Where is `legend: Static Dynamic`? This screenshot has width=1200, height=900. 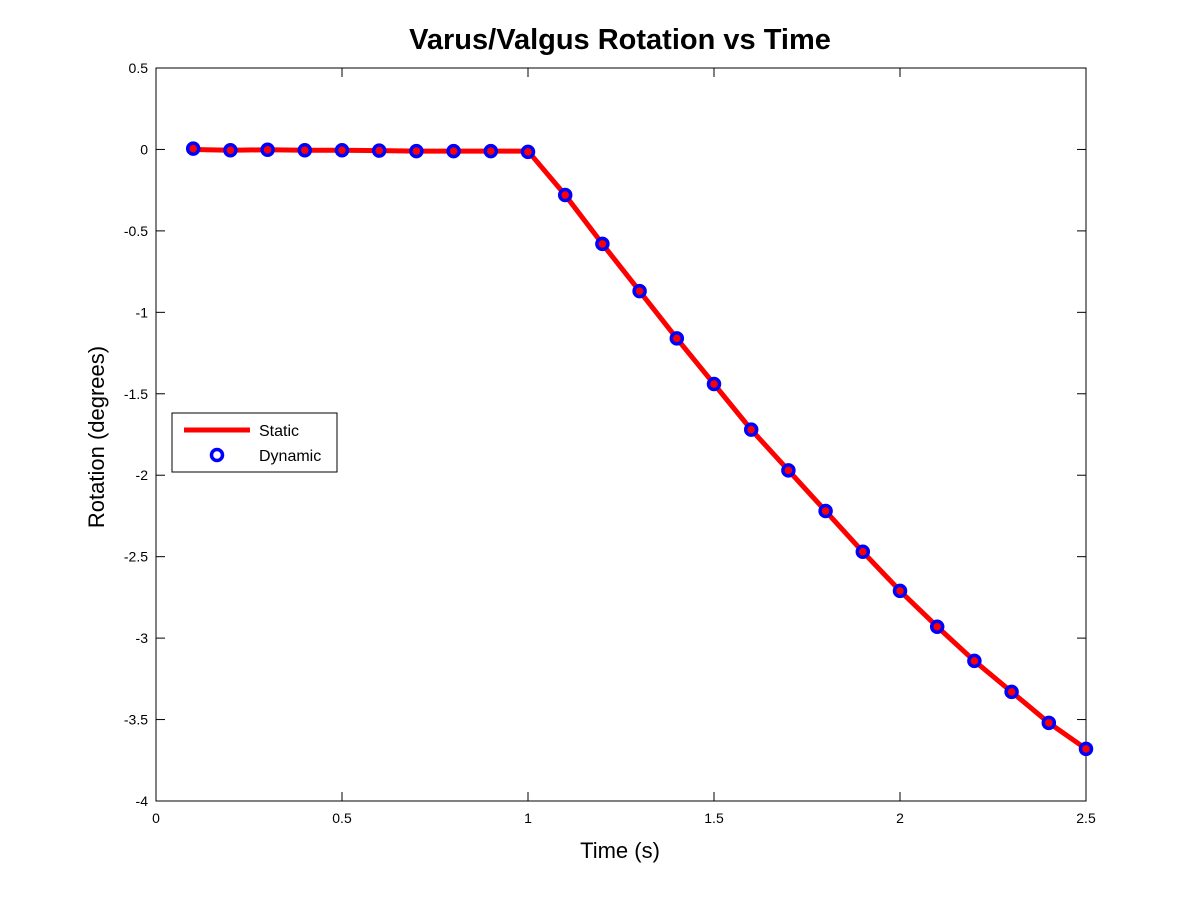
legend: Static Dynamic is located at coordinates (254, 442).